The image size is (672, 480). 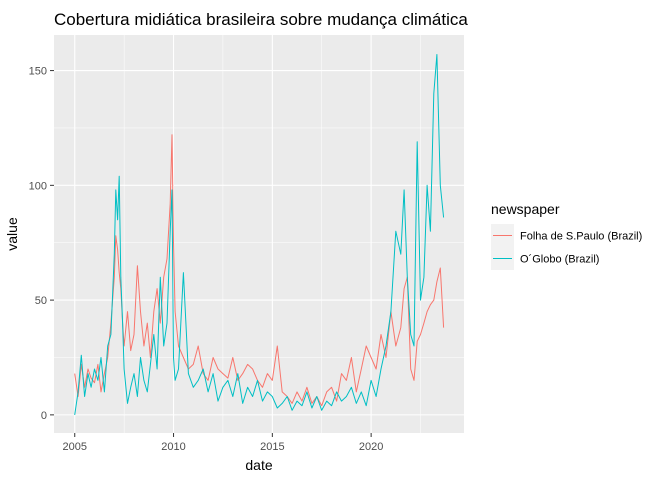 What do you see at coordinates (272, 447) in the screenshot?
I see `x-tick-label: 2015` at bounding box center [272, 447].